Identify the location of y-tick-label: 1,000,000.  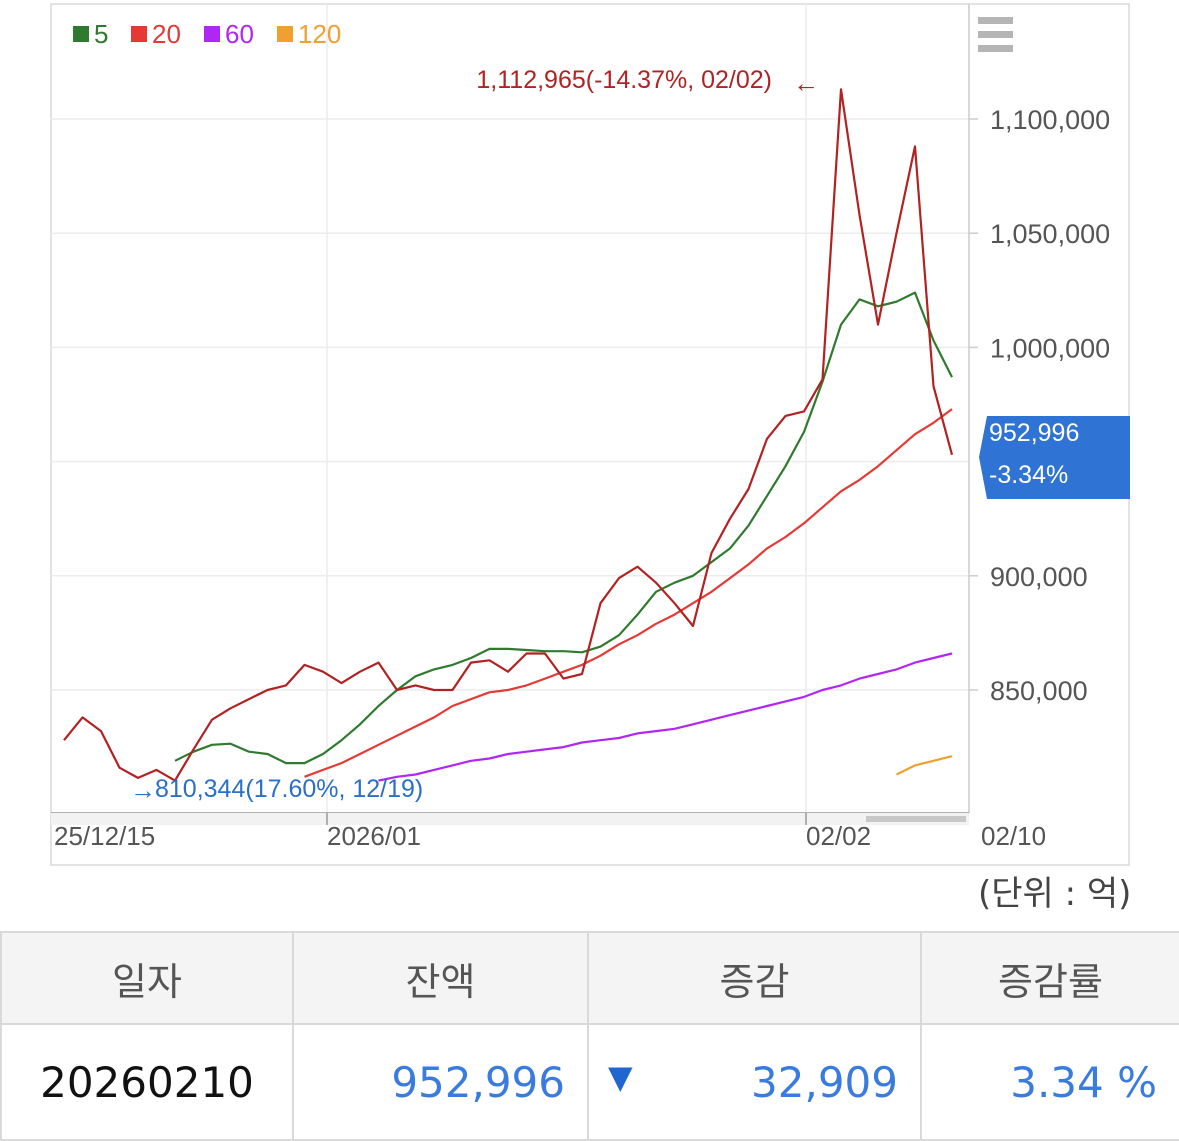
(1050, 348).